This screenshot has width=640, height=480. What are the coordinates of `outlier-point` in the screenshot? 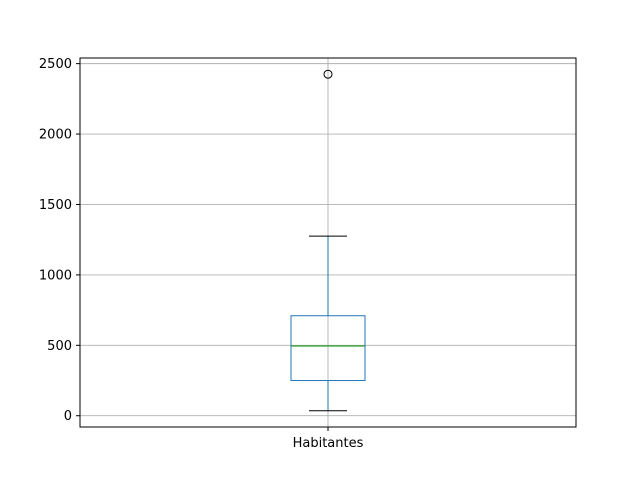 It's located at (328, 74).